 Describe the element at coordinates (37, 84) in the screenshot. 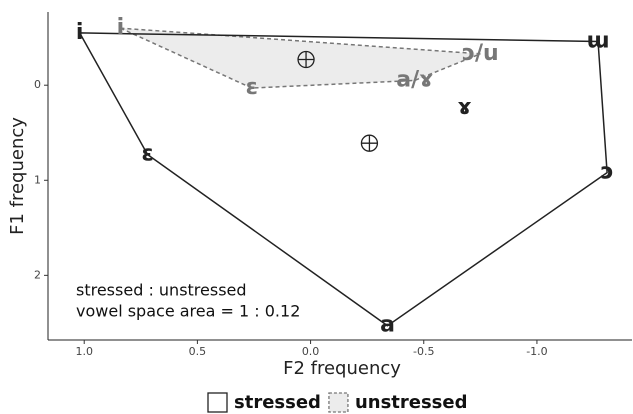

I see `y-tick-label: 0` at that location.